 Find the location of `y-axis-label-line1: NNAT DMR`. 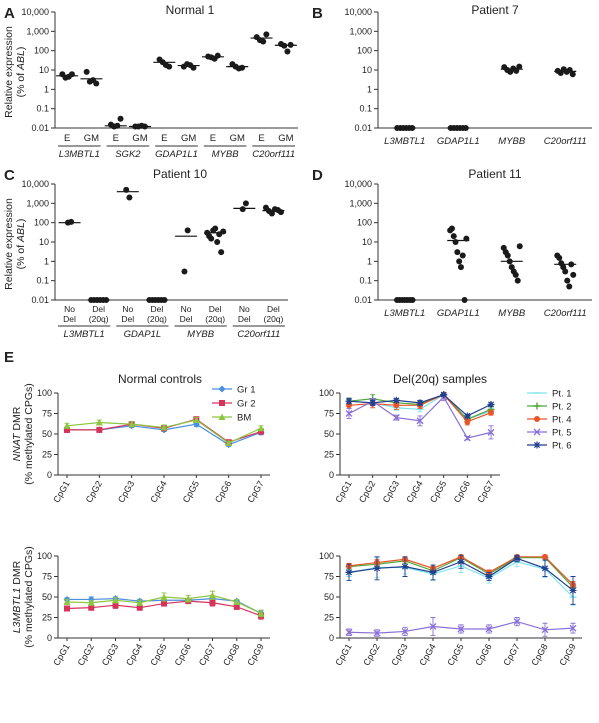

y-axis-label-line1: NNAT DMR is located at coordinates (17, 433).